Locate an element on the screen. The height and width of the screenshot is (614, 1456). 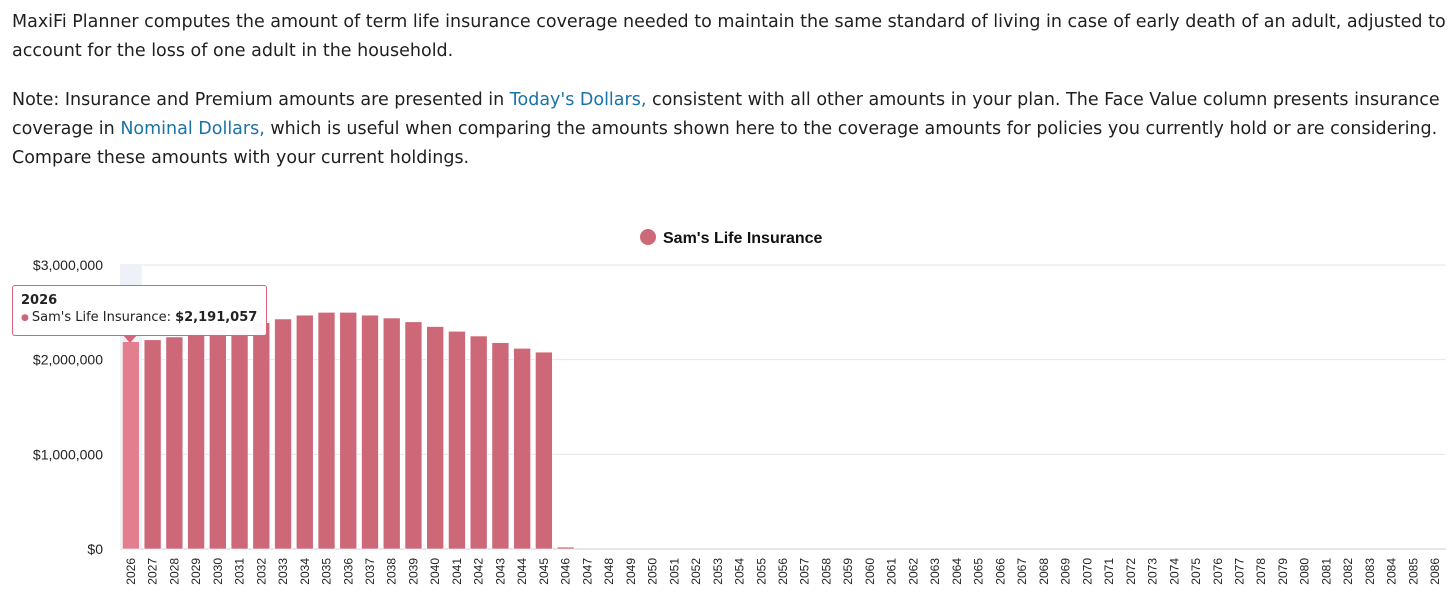
x-tick-label: 2036 is located at coordinates (348, 571).